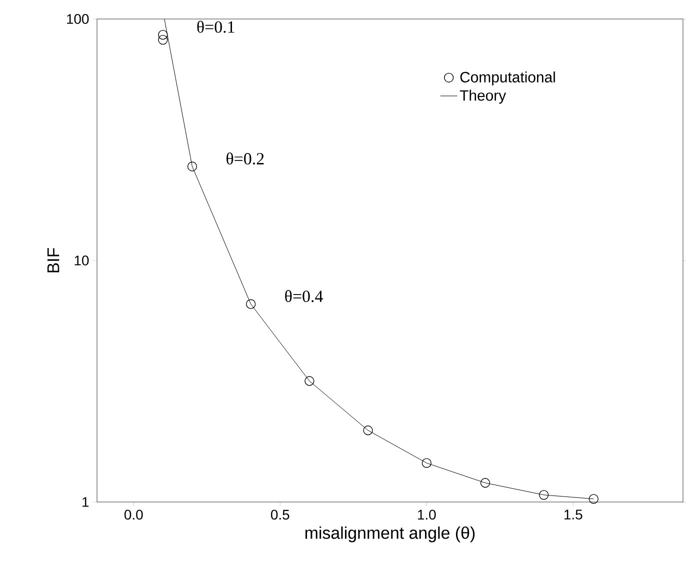 This screenshot has width=686, height=581. What do you see at coordinates (215, 26) in the screenshot?
I see `annotation: θ=0.1` at bounding box center [215, 26].